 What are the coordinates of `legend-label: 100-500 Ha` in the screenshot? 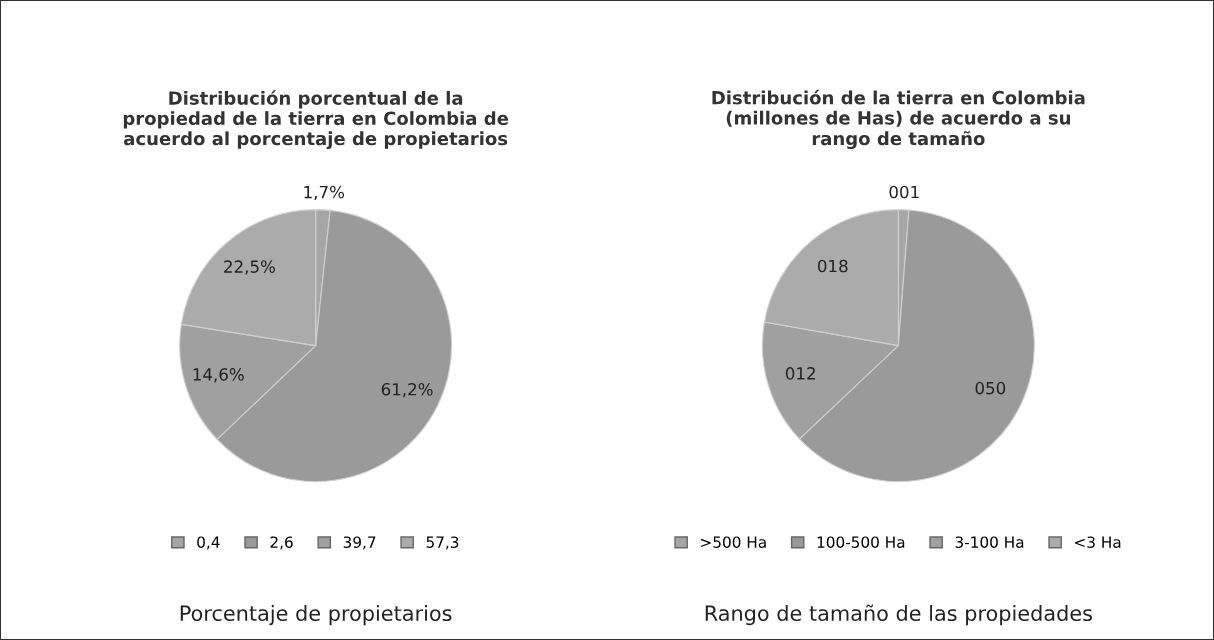 It's located at (861, 542).